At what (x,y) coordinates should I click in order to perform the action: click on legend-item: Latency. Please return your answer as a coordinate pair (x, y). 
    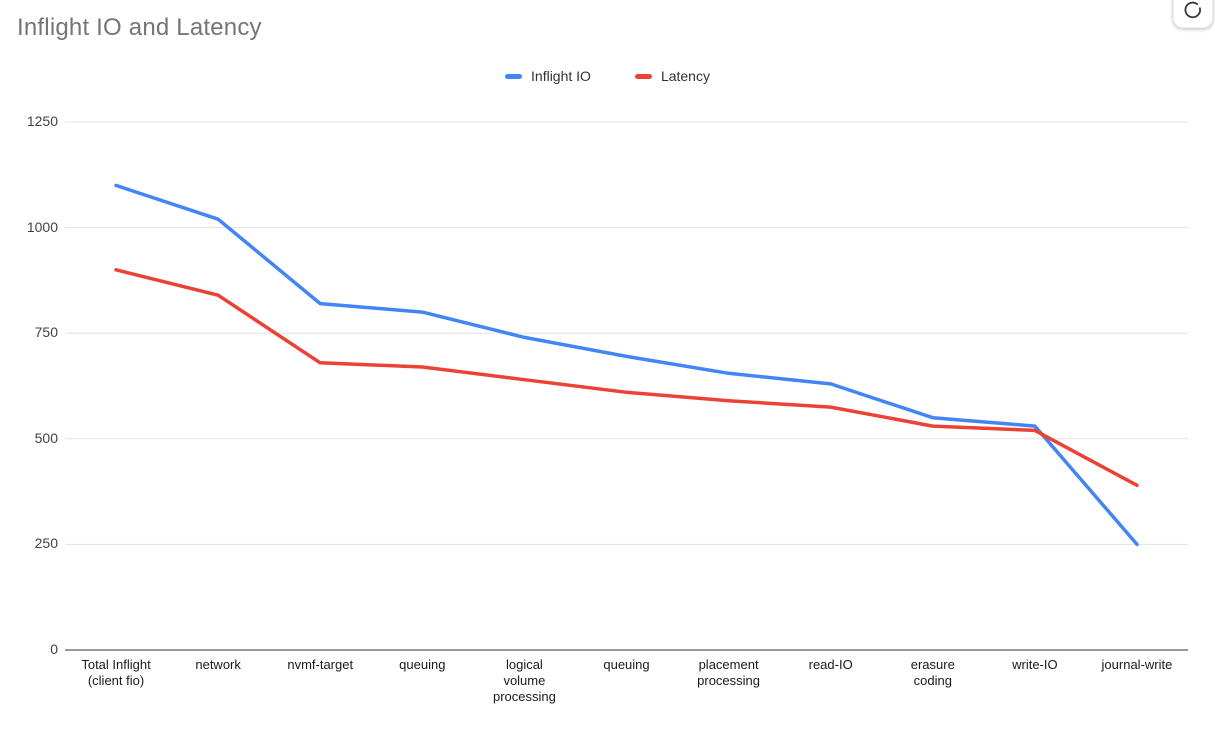
    Looking at the image, I should click on (672, 76).